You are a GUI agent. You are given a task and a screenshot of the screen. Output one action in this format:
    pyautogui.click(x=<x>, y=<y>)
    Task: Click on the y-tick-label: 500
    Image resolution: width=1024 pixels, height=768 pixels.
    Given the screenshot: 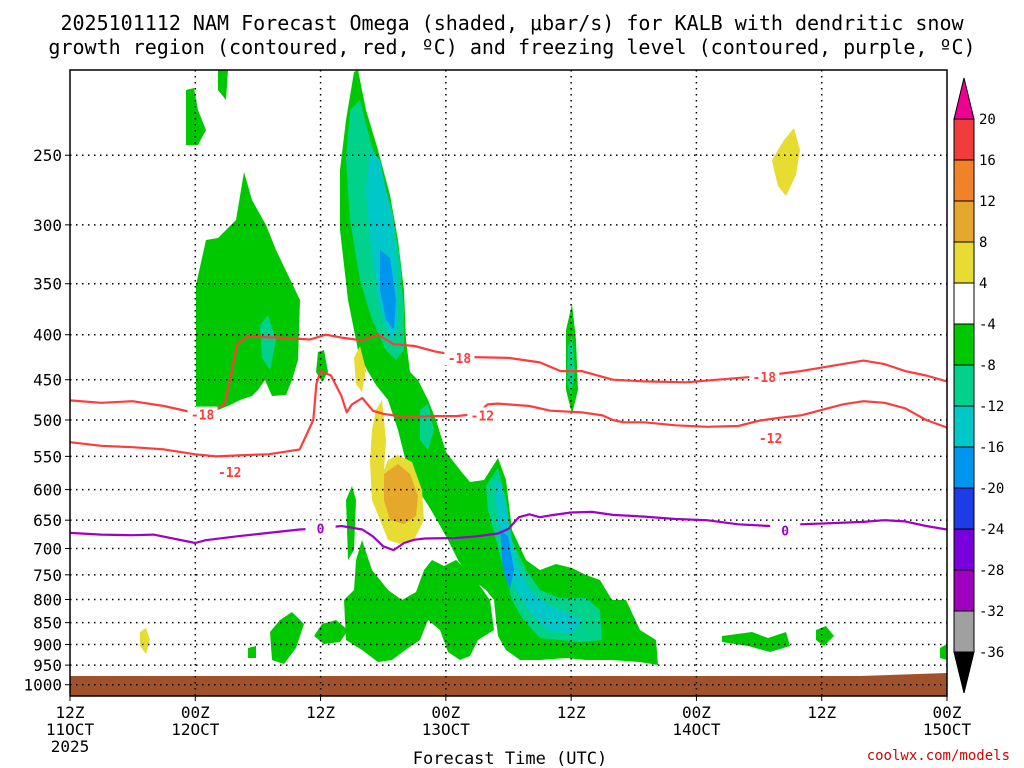 What is the action you would take?
    pyautogui.click(x=47, y=420)
    